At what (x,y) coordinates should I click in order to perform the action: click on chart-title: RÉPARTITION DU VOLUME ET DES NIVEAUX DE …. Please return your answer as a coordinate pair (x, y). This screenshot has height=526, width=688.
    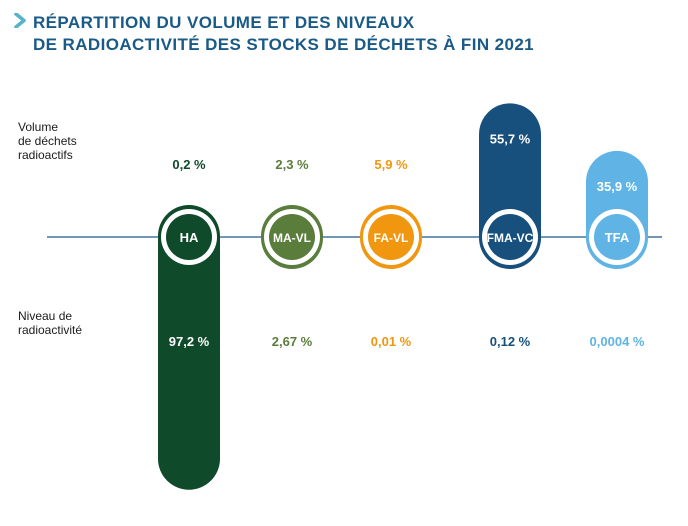
    Looking at the image, I should click on (274, 34).